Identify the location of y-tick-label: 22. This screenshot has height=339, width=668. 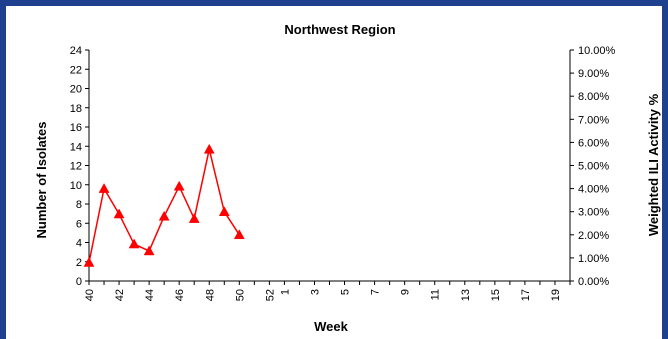
(76, 70).